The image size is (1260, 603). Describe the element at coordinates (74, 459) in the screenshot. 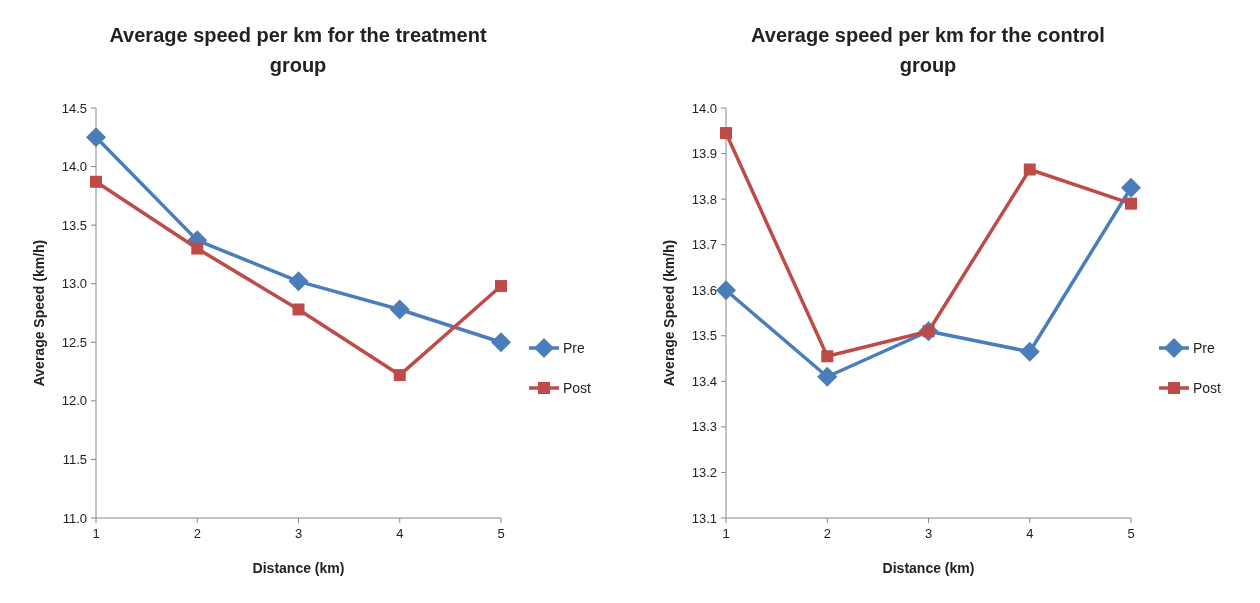

I see `y-tick-label: 11.5` at that location.